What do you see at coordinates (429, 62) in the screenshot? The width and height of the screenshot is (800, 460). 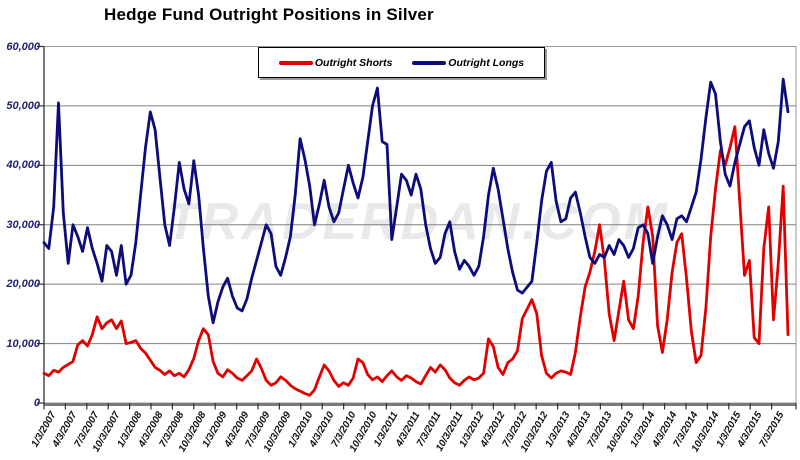 I see `longs-line-swatch-icon` at bounding box center [429, 62].